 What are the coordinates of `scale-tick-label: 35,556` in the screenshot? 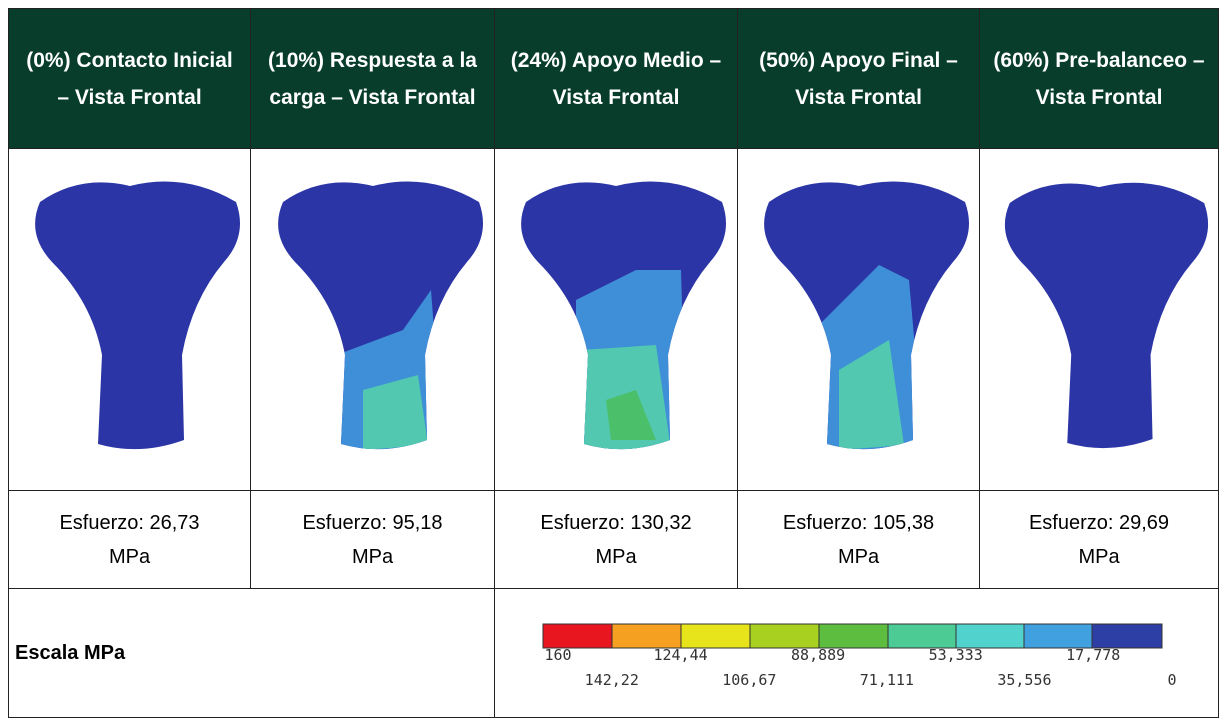 It's located at (1024, 680).